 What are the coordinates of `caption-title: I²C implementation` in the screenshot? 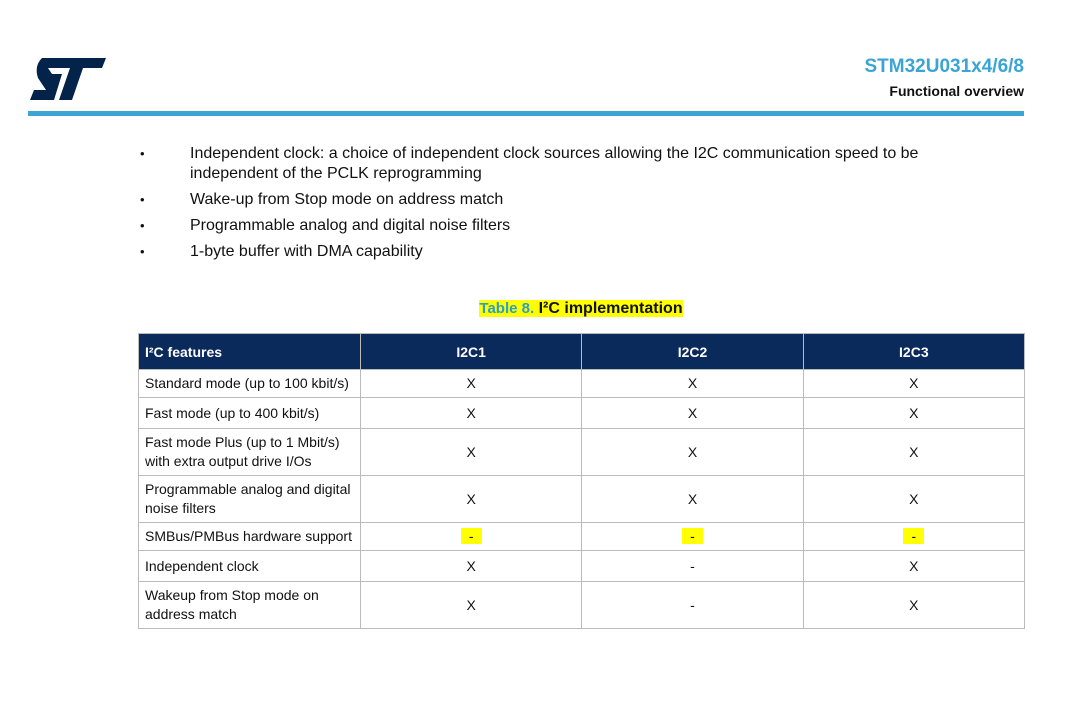 It's located at (610, 308).